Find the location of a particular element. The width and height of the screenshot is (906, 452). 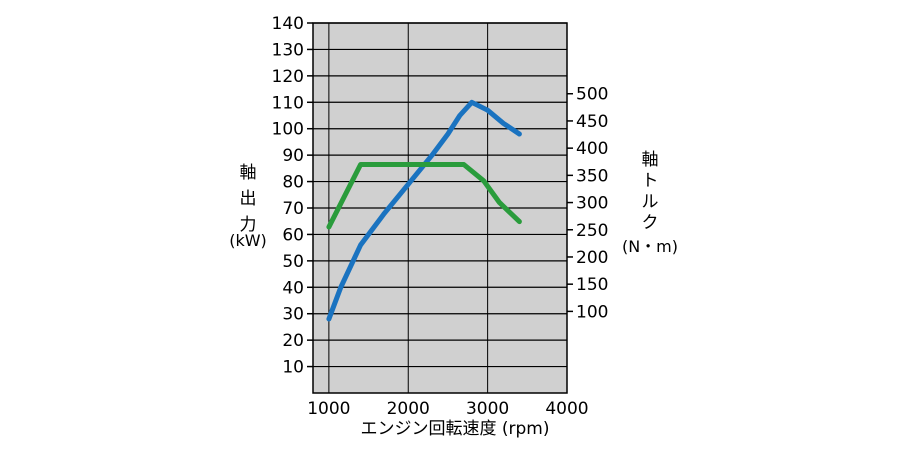

left-tick-label: 110 is located at coordinates (288, 103).